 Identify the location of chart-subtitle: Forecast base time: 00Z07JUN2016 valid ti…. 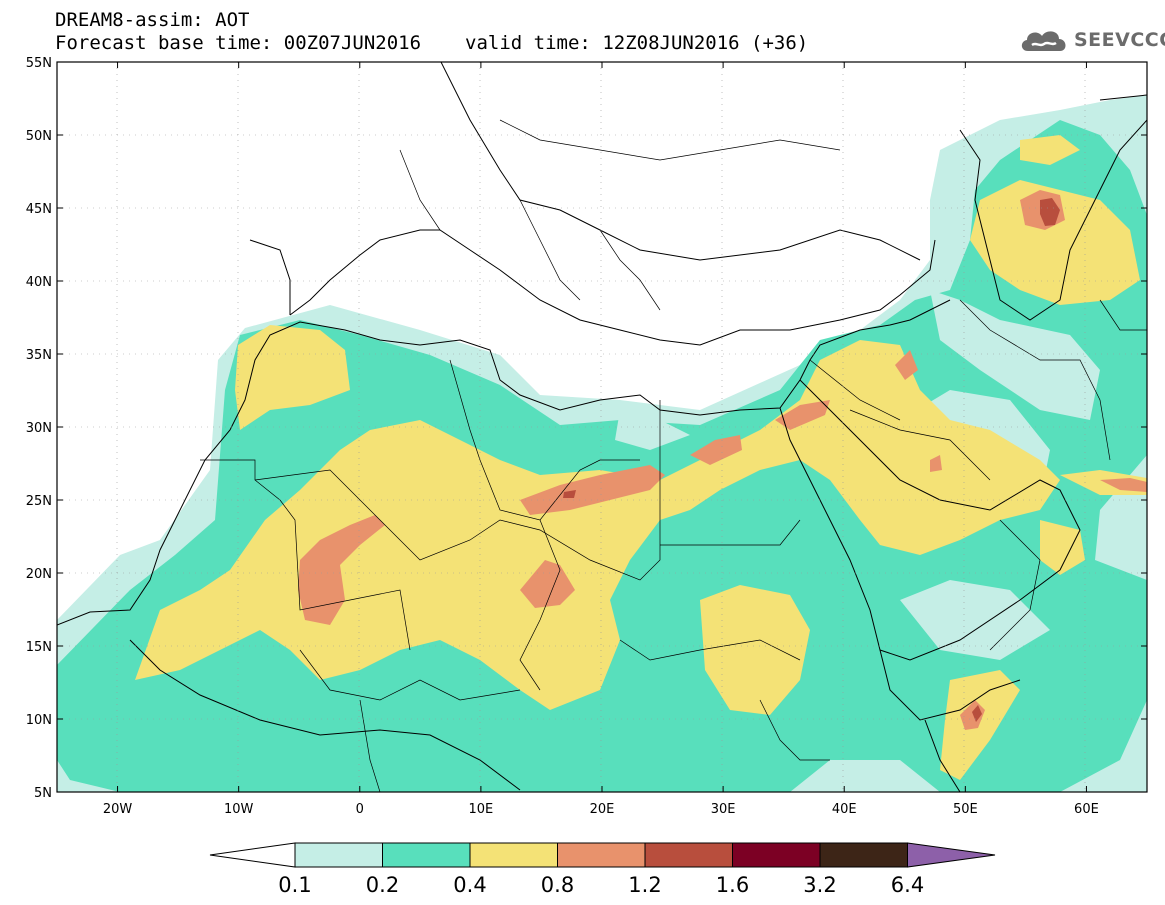
(431, 43).